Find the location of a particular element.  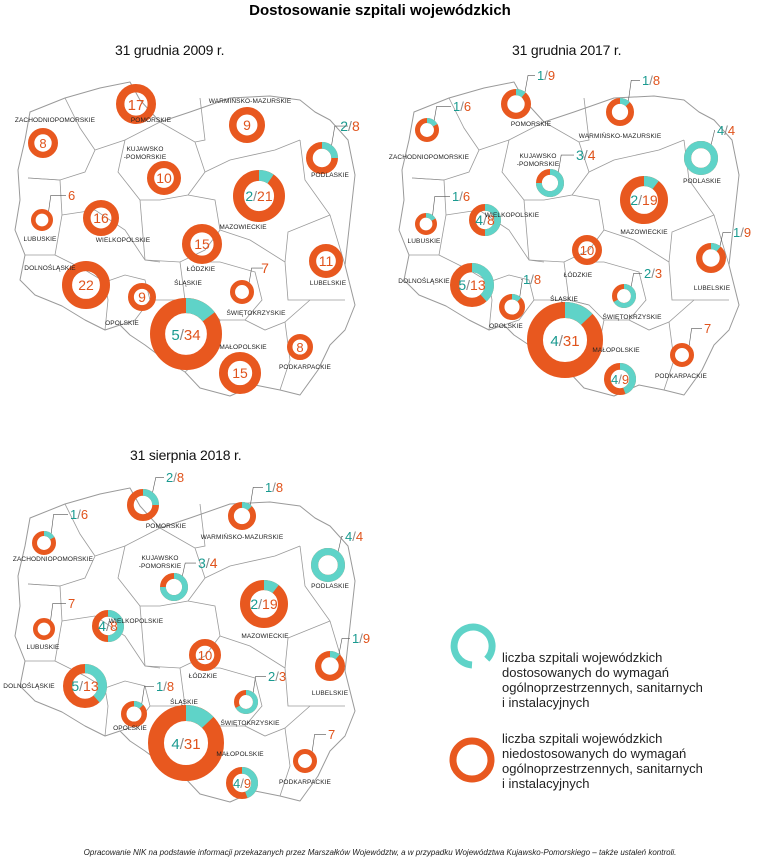

region-mazowieckie: 2/19 MAZOWIECKIE is located at coordinates (644, 206).